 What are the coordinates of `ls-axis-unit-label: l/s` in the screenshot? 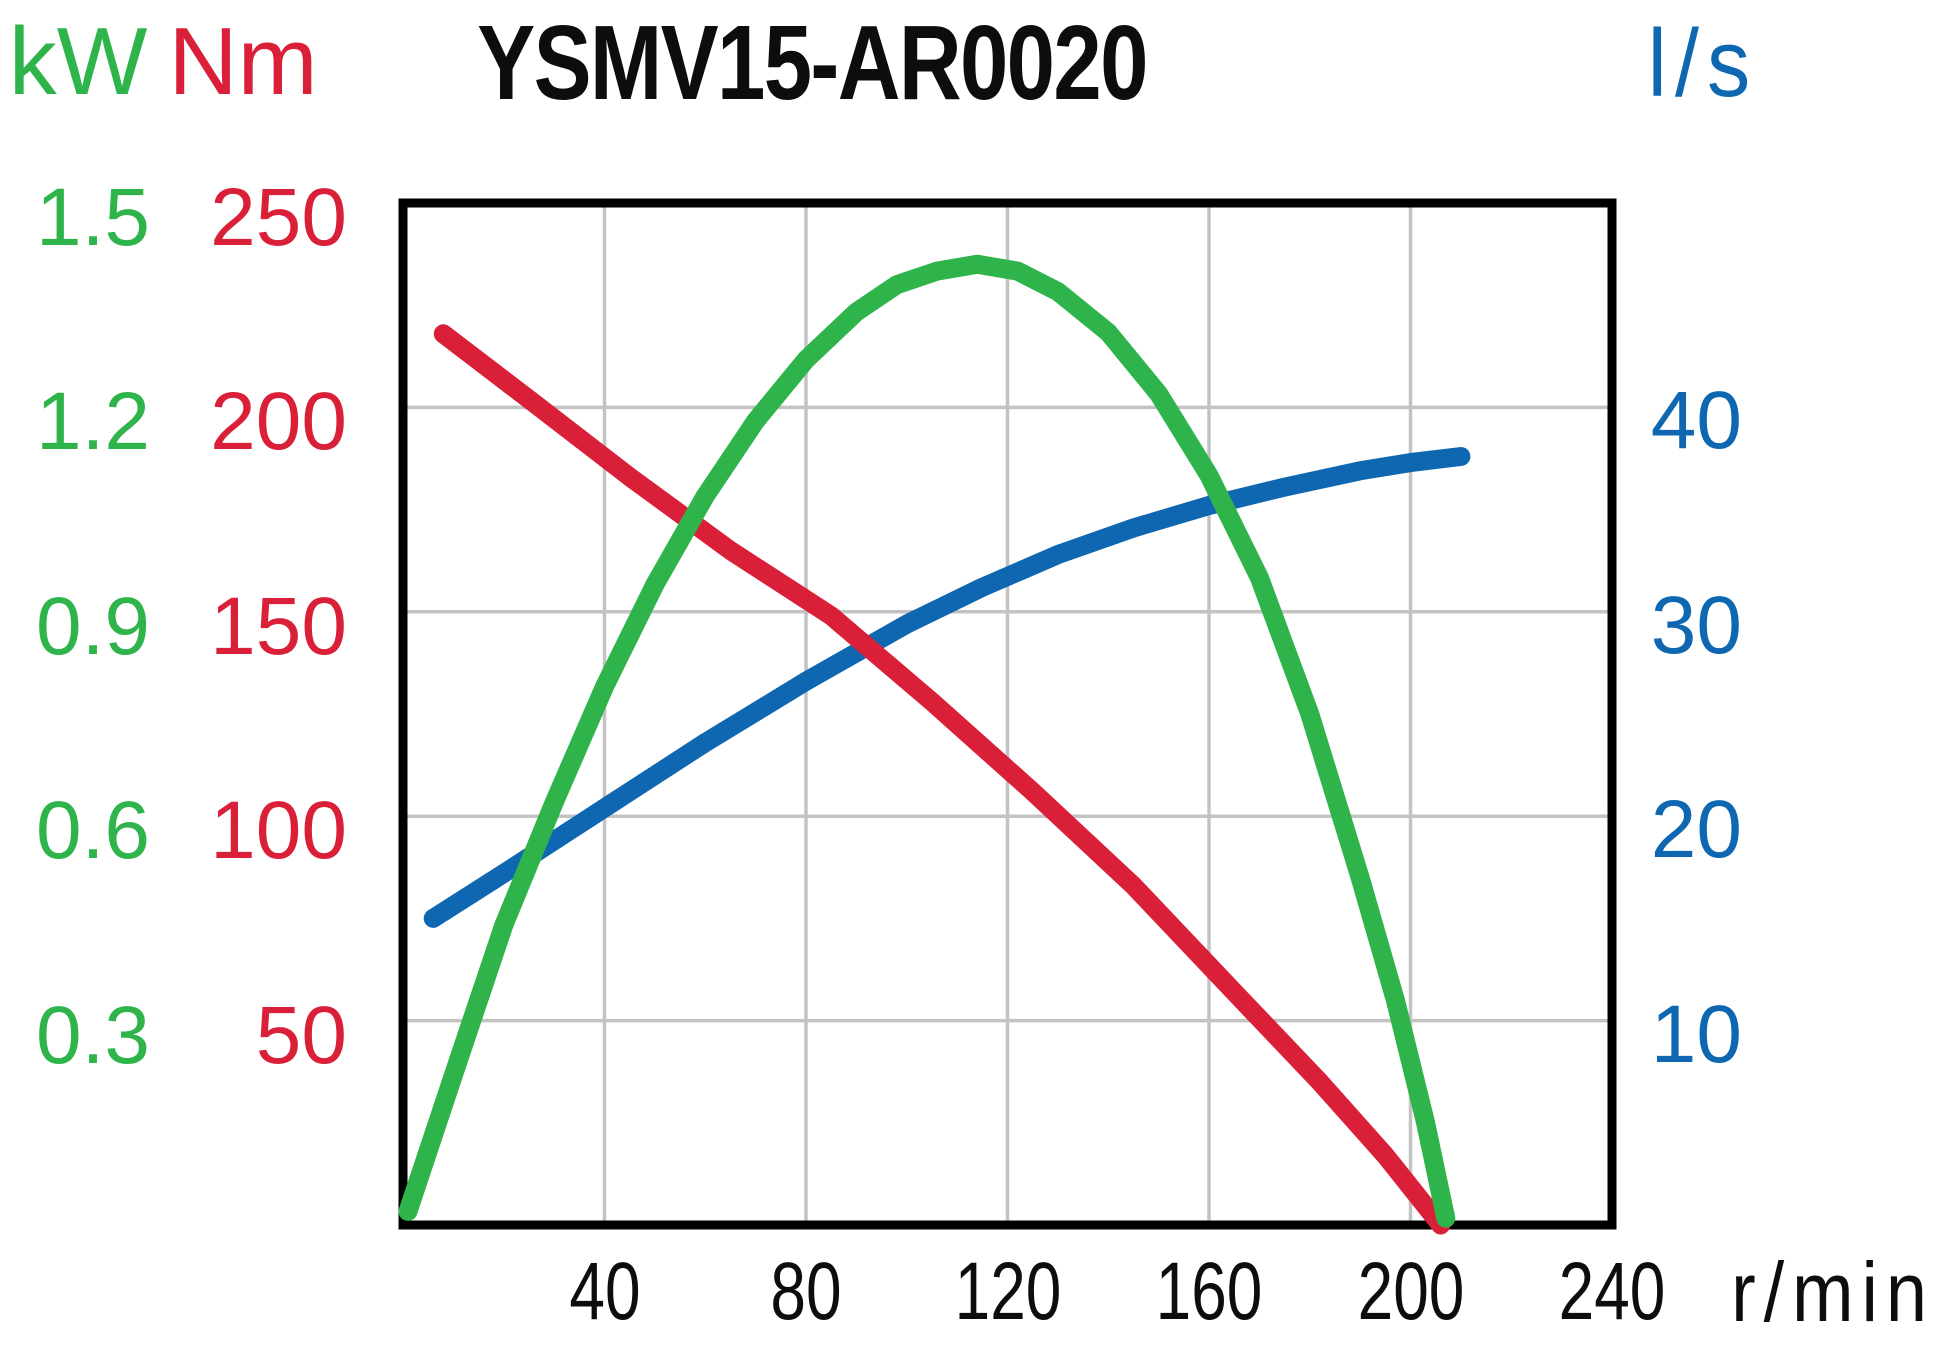 It's located at (1703, 63).